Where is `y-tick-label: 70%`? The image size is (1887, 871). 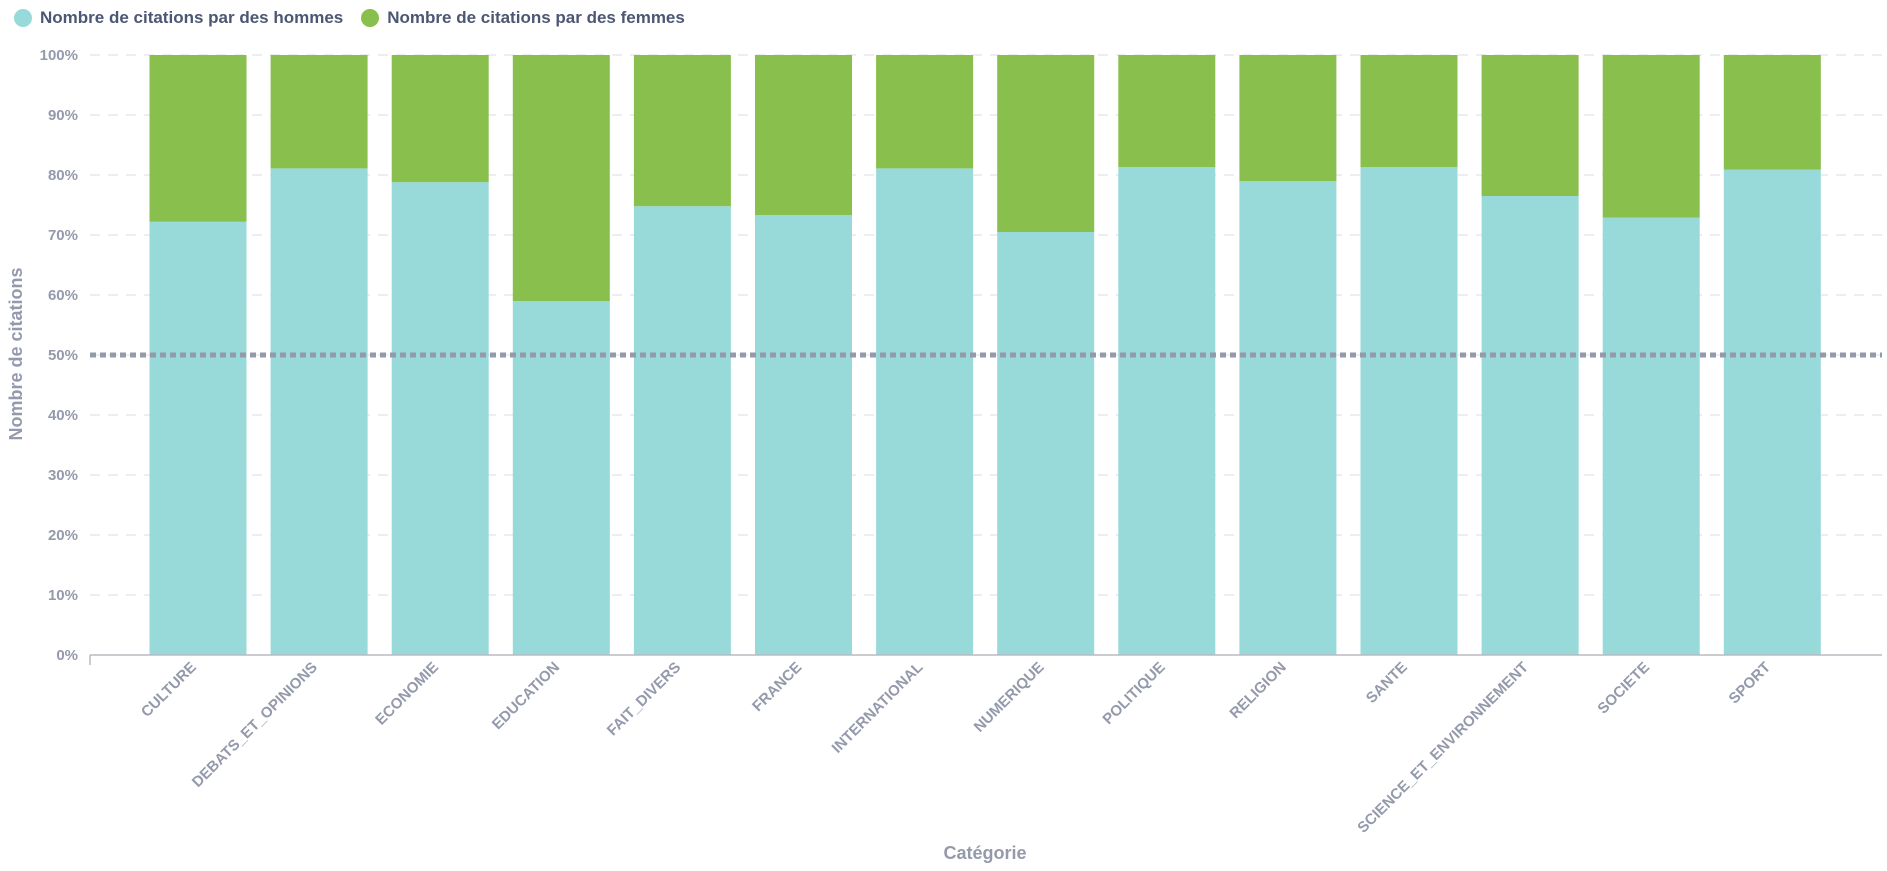
y-tick-label: 70% is located at coordinates (63, 235).